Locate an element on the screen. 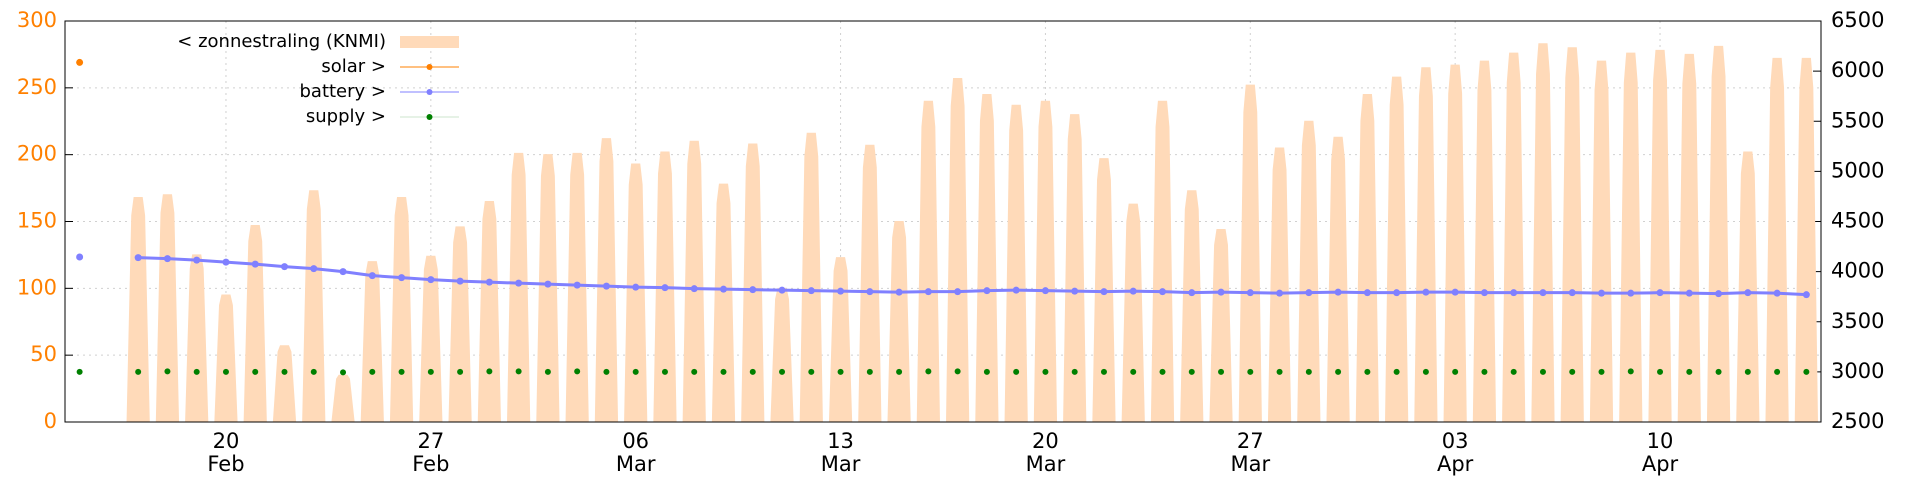 The height and width of the screenshot is (480, 1920). x-tick-label: 20 Feb is located at coordinates (226, 452).